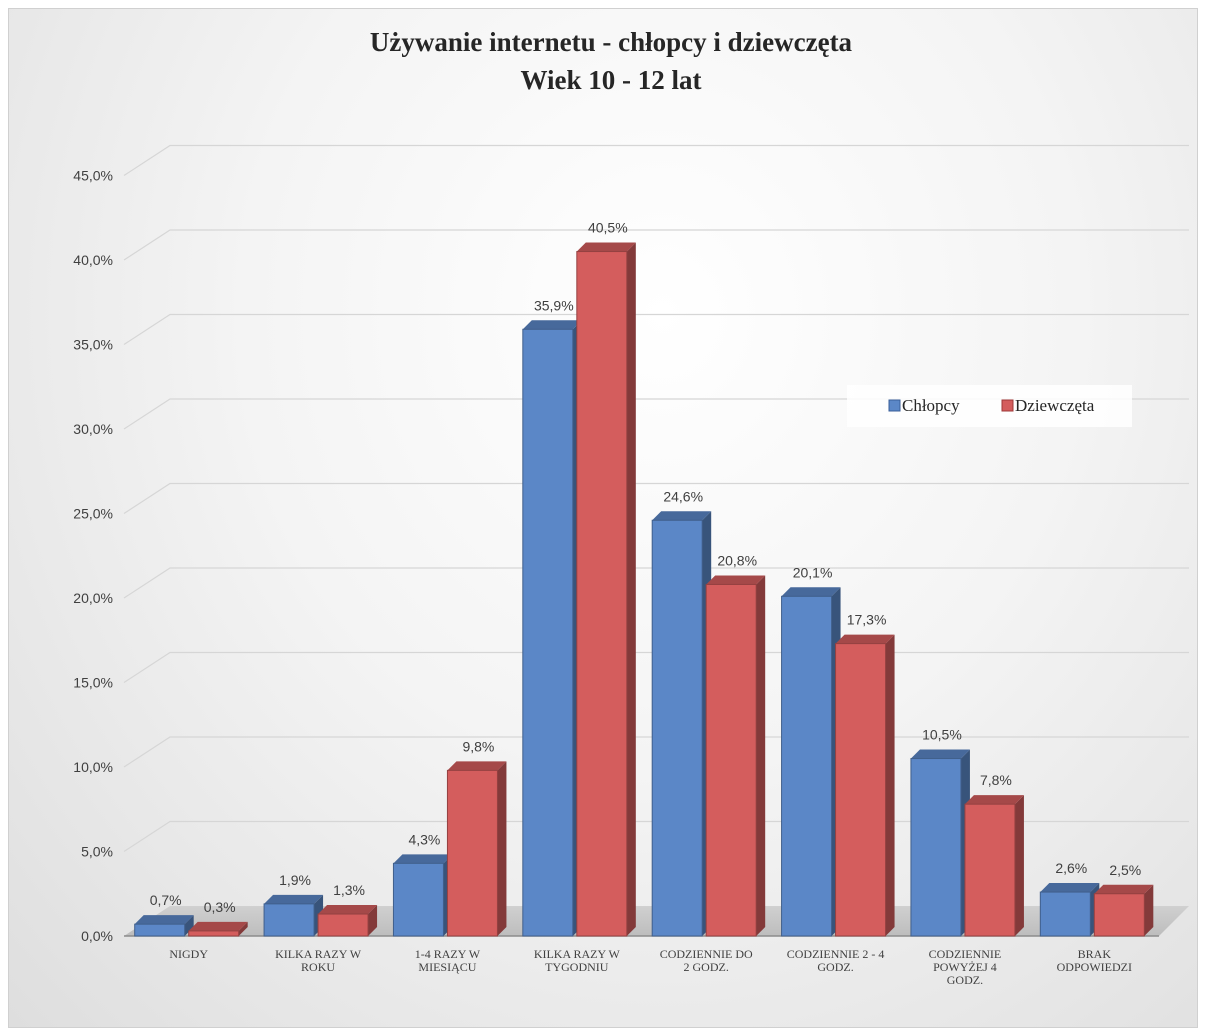  Describe the element at coordinates (813, 572) in the screenshot. I see `data-label: 20,1%` at that location.